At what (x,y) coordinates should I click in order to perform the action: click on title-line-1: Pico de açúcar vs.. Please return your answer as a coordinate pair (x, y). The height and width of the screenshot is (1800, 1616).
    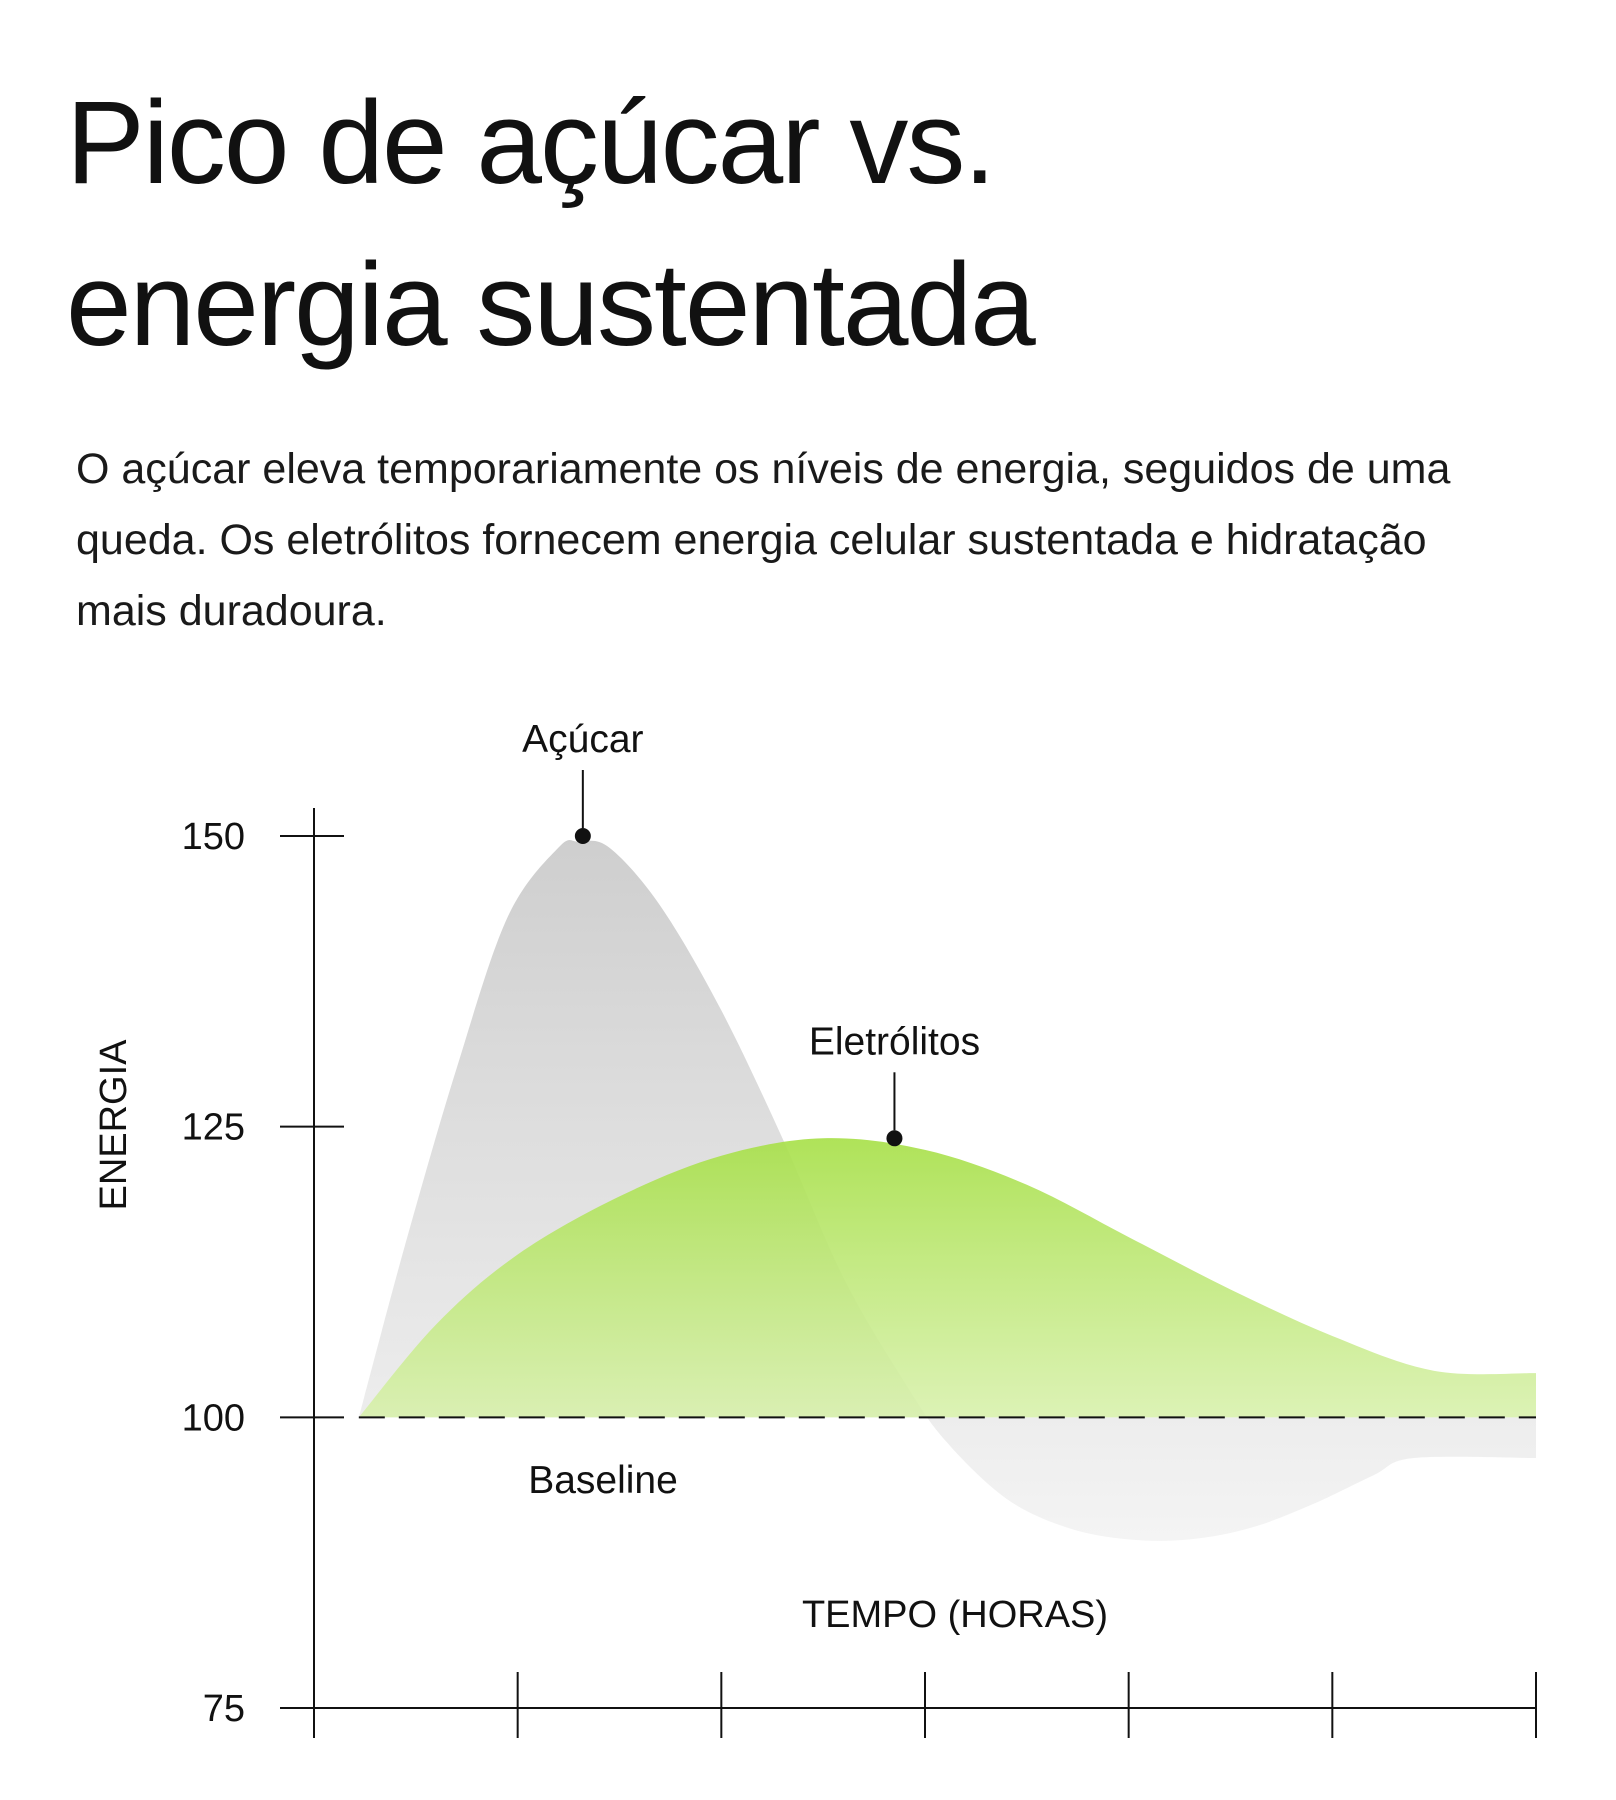
    Looking at the image, I should click on (531, 143).